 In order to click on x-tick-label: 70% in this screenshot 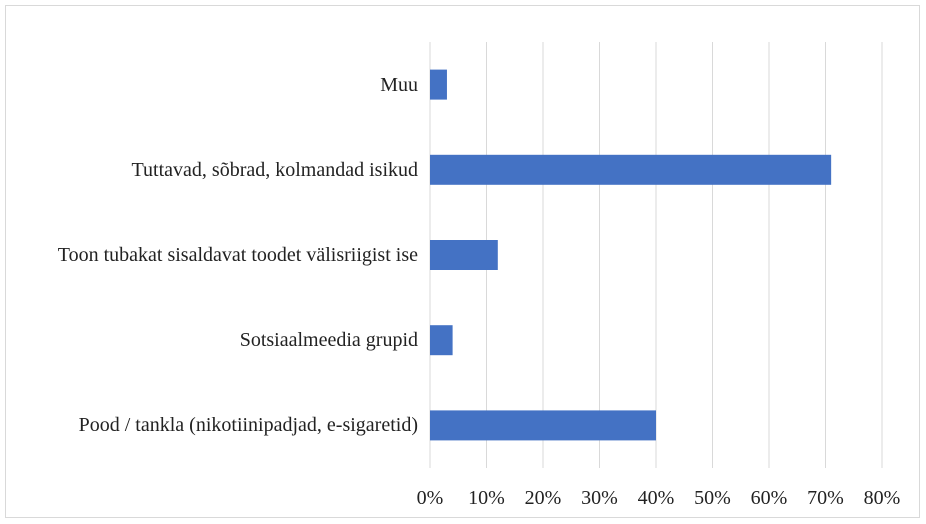, I will do `click(825, 498)`.